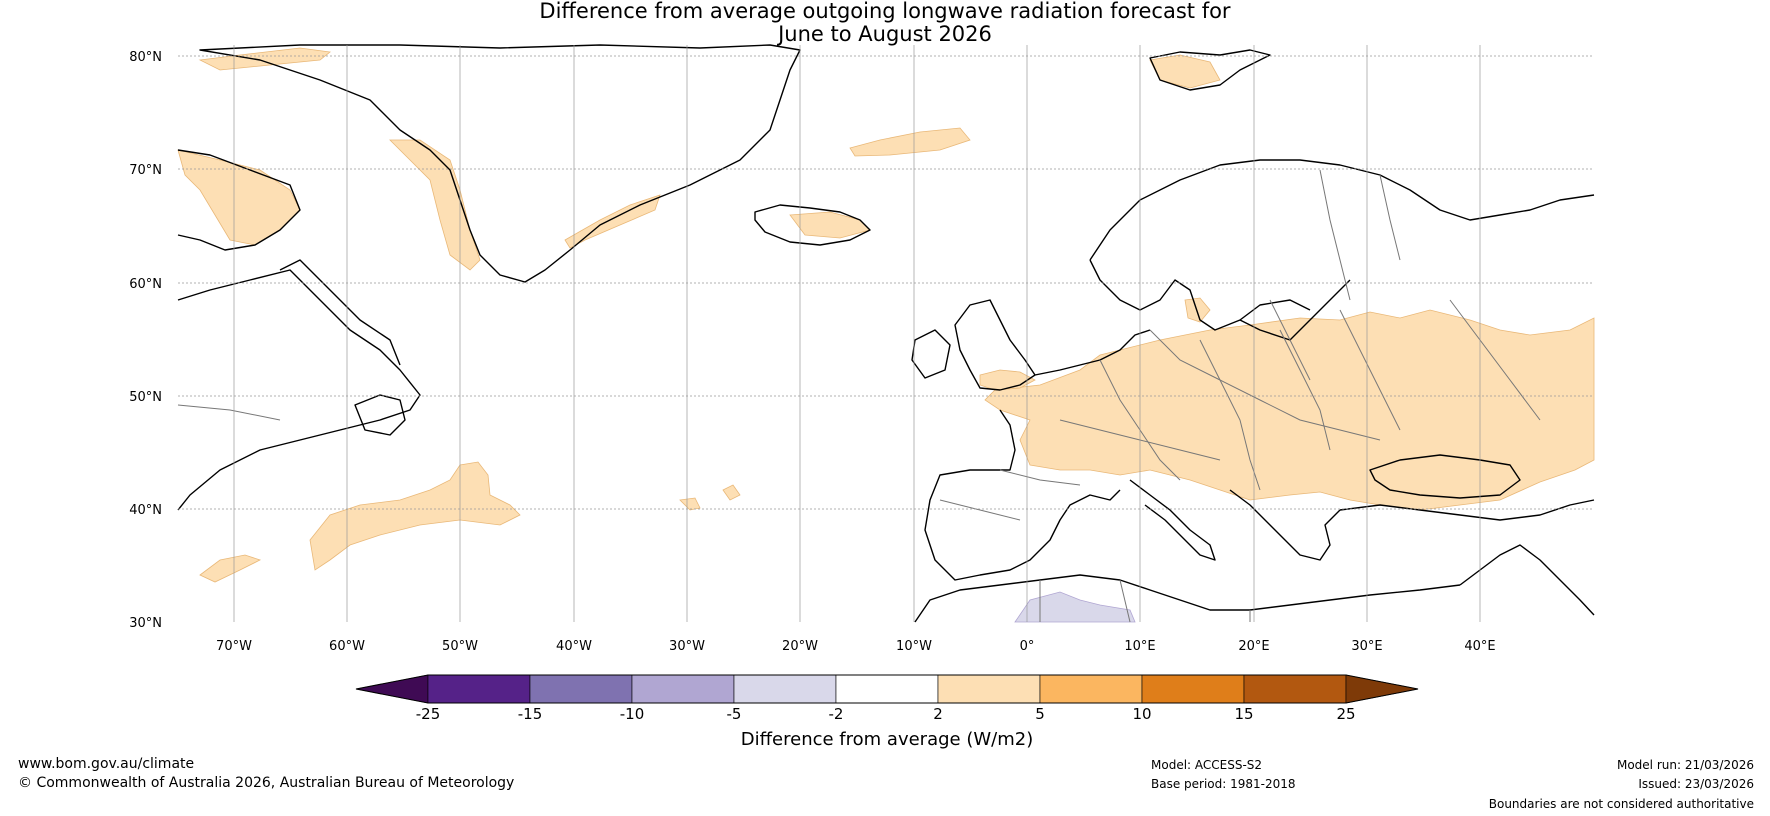  What do you see at coordinates (1139, 646) in the screenshot?
I see `lon-label: 10°E` at bounding box center [1139, 646].